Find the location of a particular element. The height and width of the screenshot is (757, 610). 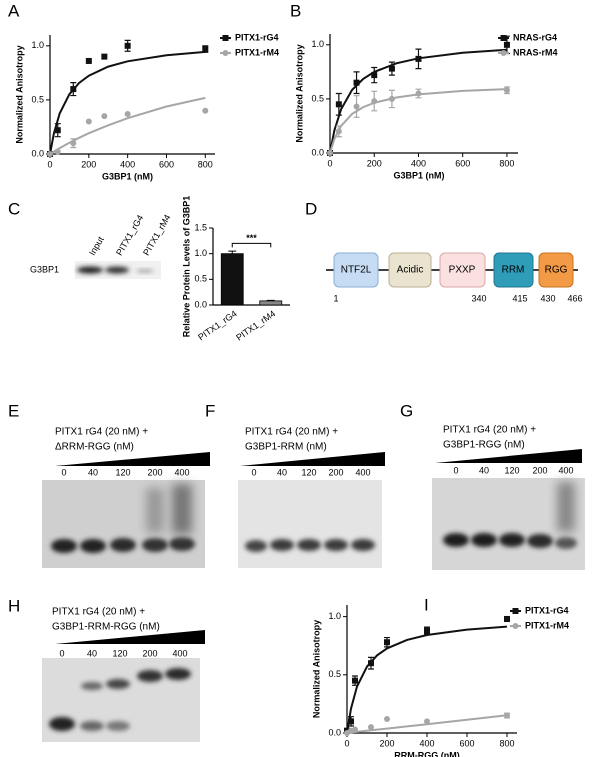

y-tick-label: 0.5 is located at coordinates (37, 99).